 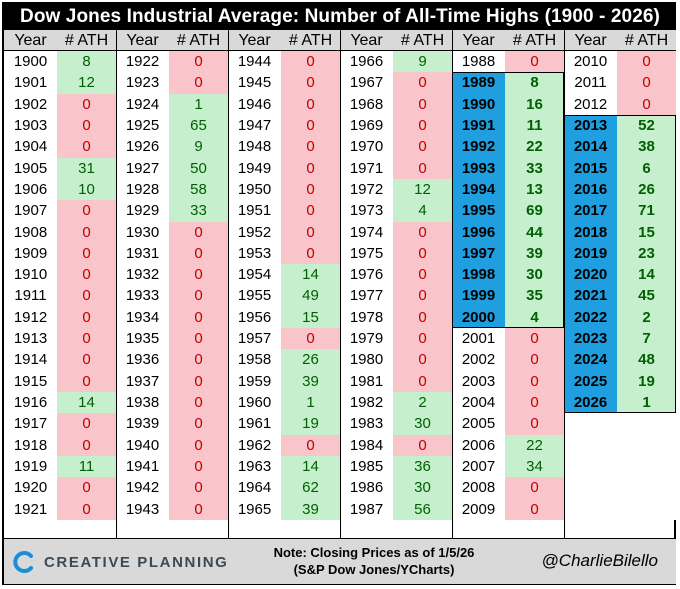 I want to click on year-cell: 1947, so click(x=254, y=125).